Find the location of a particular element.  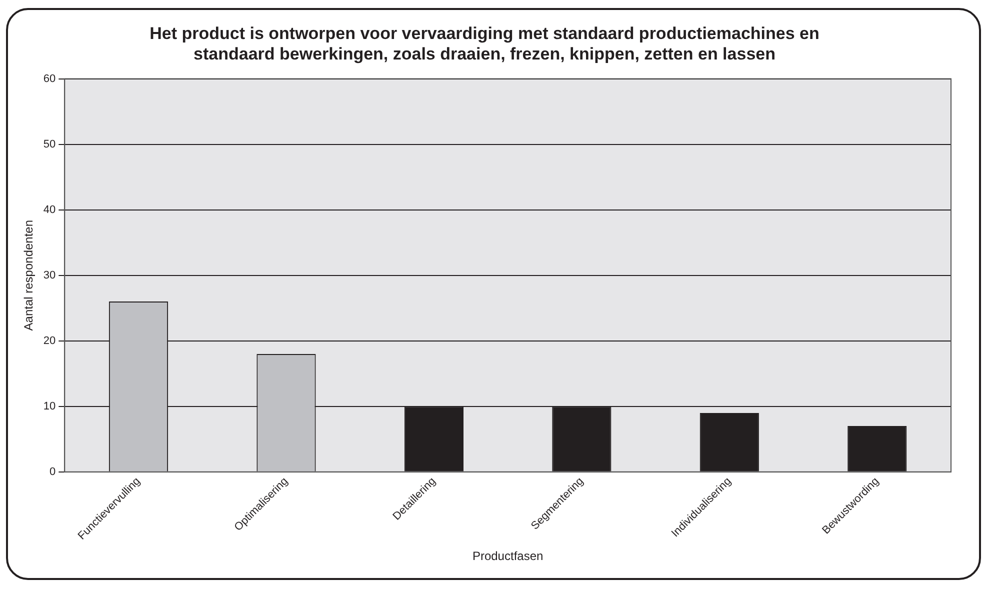

y-tick-label: 10 is located at coordinates (49, 406).